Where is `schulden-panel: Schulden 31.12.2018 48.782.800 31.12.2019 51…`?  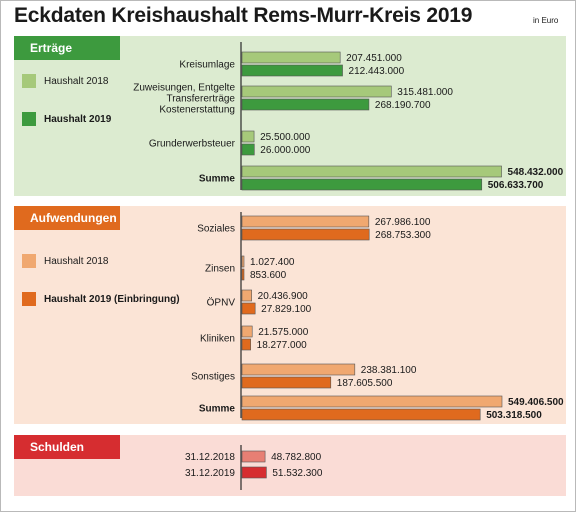 schulden-panel: Schulden 31.12.2018 48.782.800 31.12.2019 51… is located at coordinates (290, 465).